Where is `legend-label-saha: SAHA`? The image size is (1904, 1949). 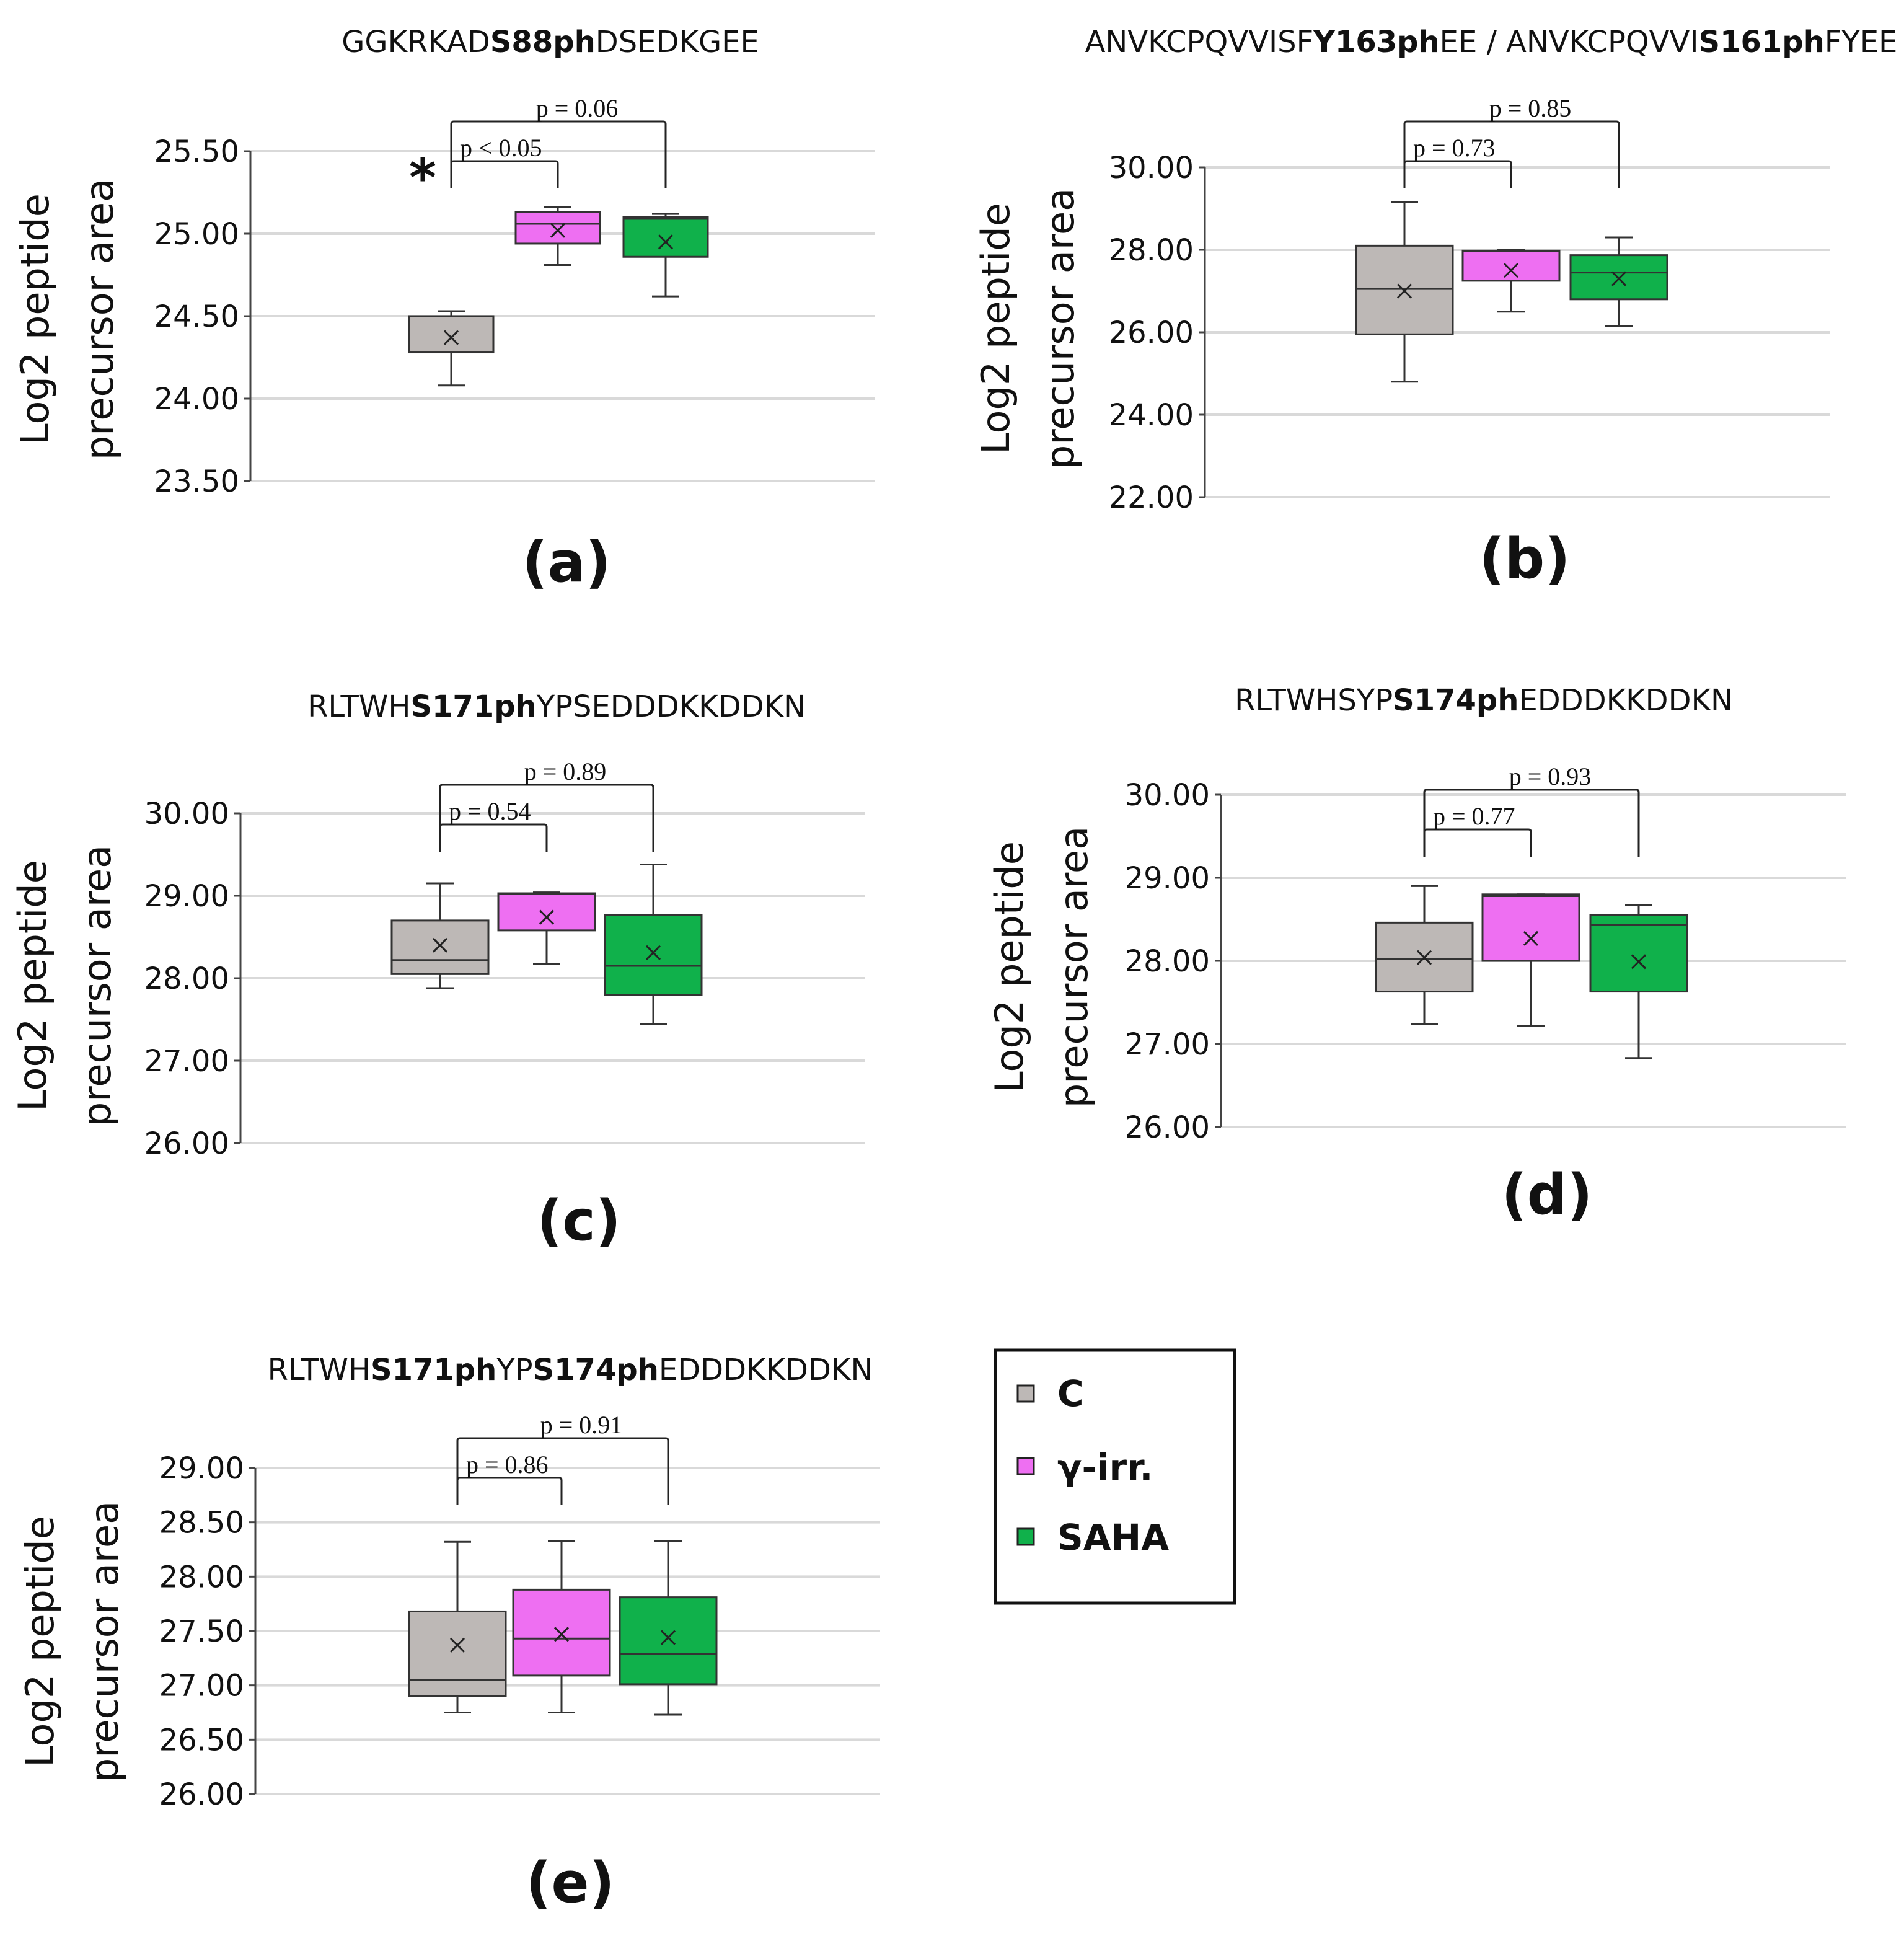
legend-label-saha: SAHA is located at coordinates (1113, 1537).